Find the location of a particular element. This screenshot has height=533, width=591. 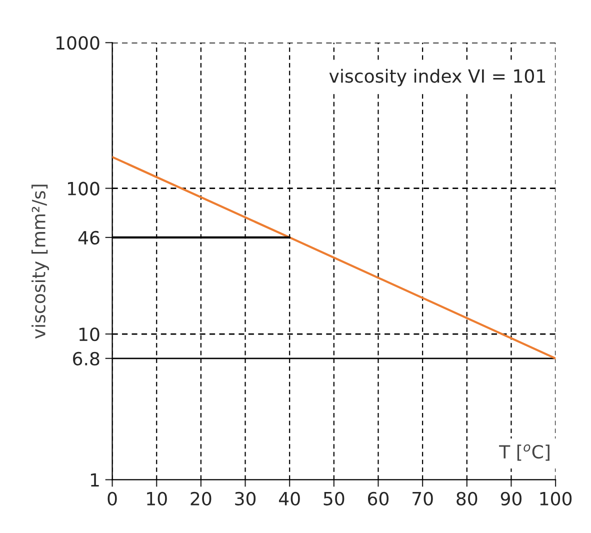

x-tick-label: 40 is located at coordinates (289, 499).